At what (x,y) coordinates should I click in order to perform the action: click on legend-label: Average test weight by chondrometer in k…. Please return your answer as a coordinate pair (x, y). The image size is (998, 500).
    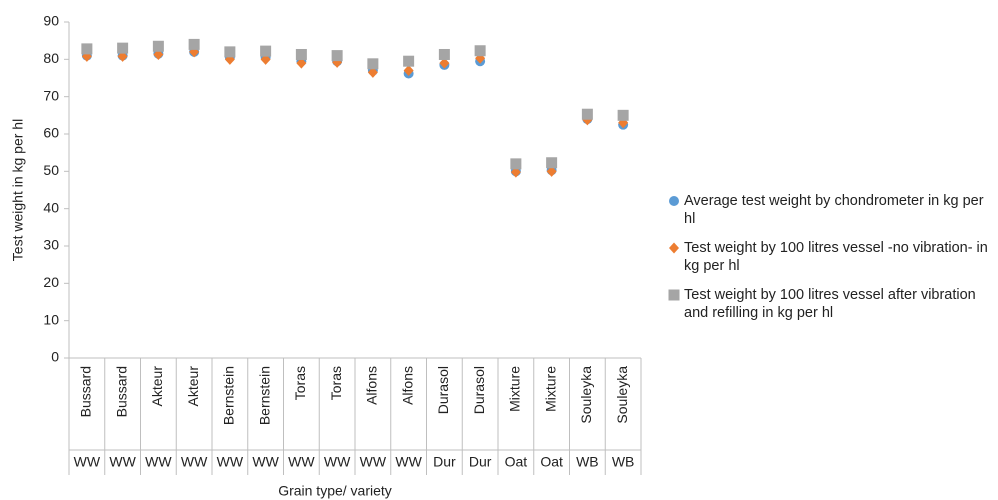
    Looking at the image, I should click on (834, 210).